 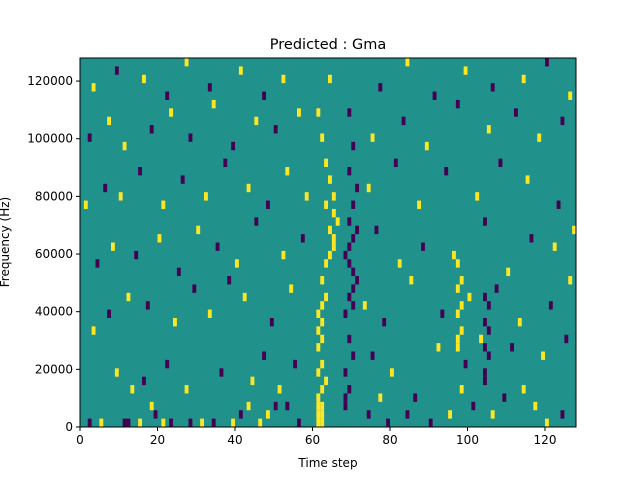 What do you see at coordinates (6, 242) in the screenshot?
I see `y-axis-label: Frequency (Hz)` at bounding box center [6, 242].